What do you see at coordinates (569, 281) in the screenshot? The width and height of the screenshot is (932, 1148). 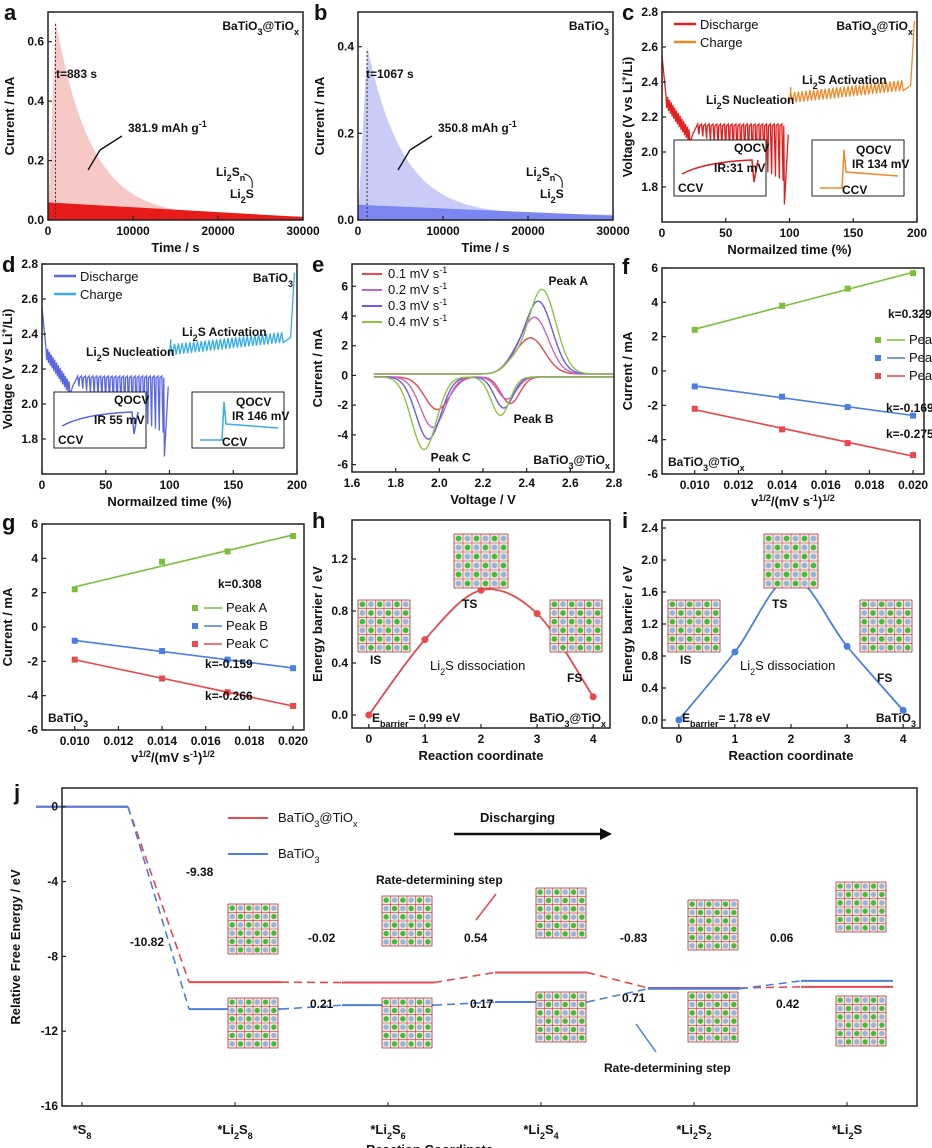 I see `peak-a-label: Peak A` at bounding box center [569, 281].